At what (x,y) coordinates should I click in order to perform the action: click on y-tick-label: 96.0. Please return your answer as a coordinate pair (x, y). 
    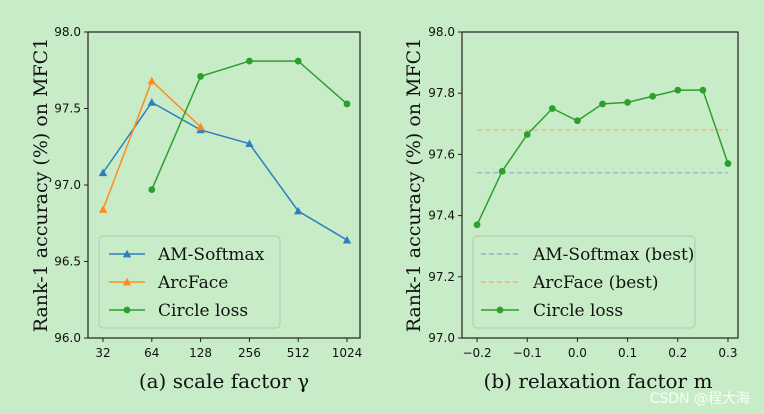
    Looking at the image, I should click on (67, 338).